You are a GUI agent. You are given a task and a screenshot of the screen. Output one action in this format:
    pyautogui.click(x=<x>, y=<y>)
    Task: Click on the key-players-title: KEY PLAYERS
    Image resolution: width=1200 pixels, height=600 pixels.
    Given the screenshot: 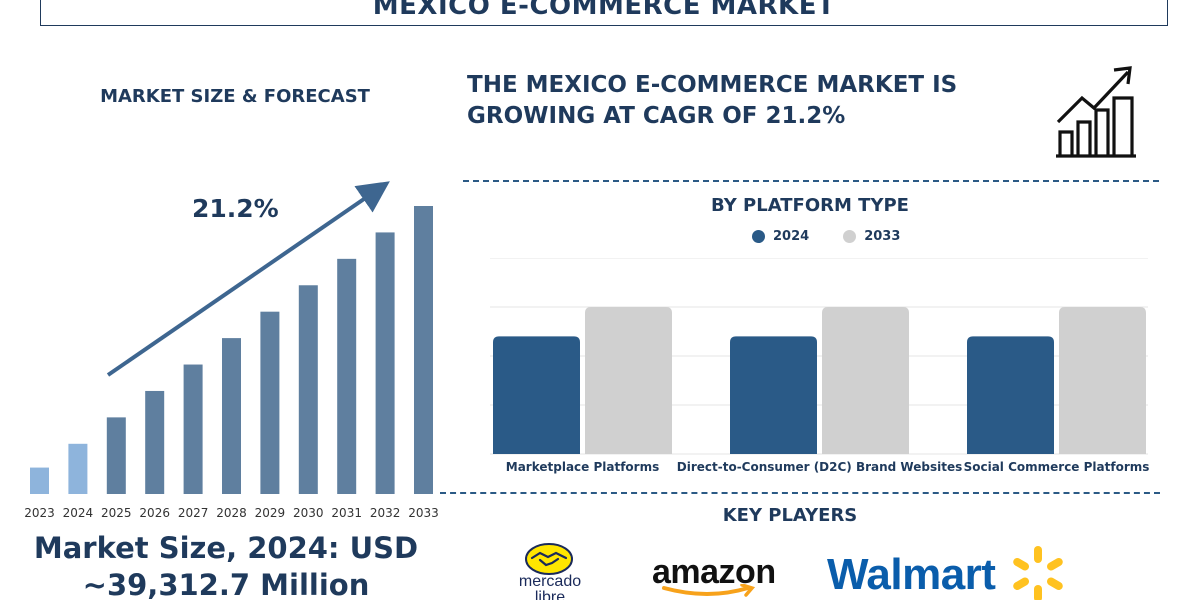 What is the action you would take?
    pyautogui.click(x=790, y=515)
    